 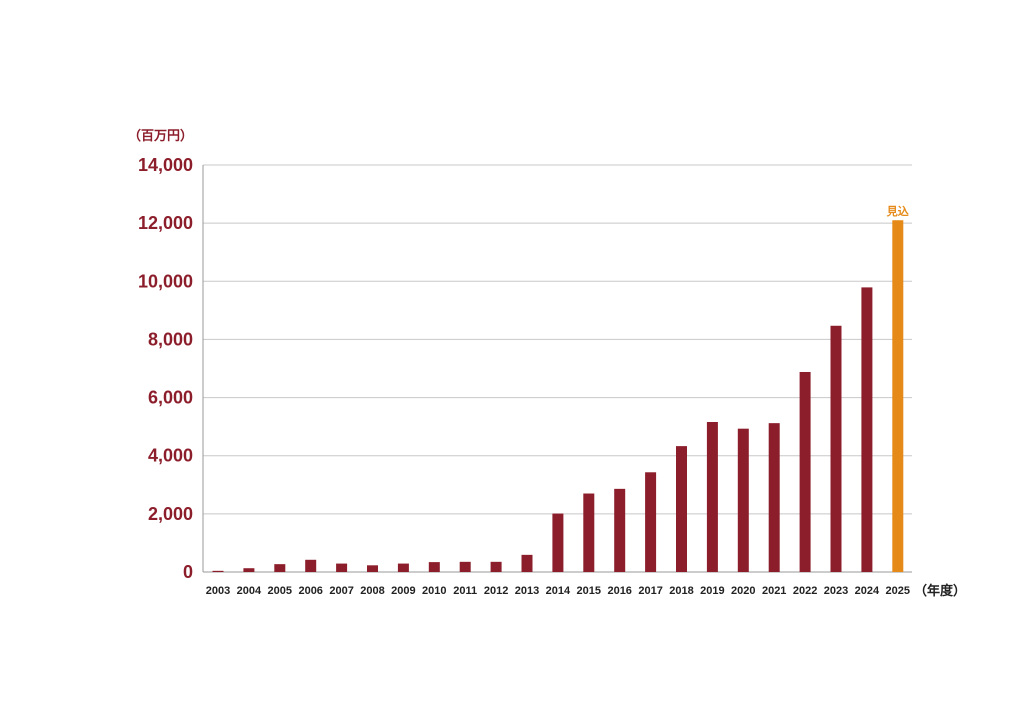 I want to click on y-tick-label: 8,000, so click(x=170, y=339).